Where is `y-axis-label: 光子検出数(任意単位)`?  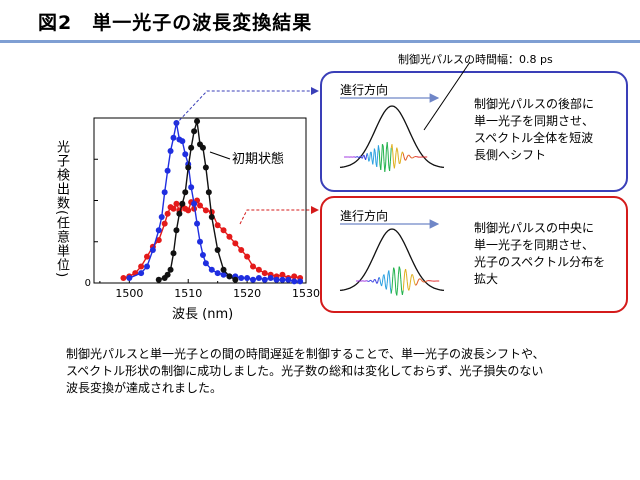
y-axis-label: 光子検出数(任意単位) is located at coordinates (61, 209).